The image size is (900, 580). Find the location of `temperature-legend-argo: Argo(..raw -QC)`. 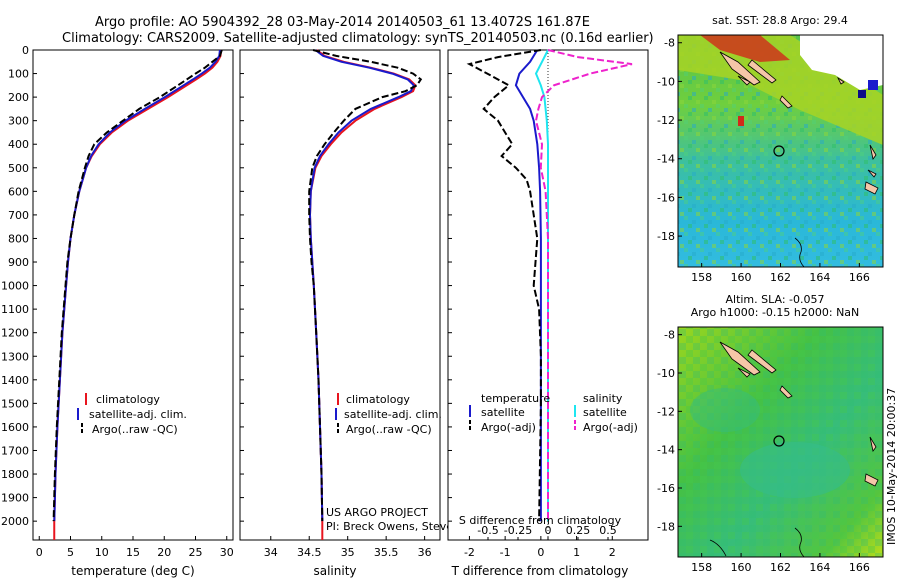

temperature-legend-argo: Argo(..raw -QC) is located at coordinates (135, 429).